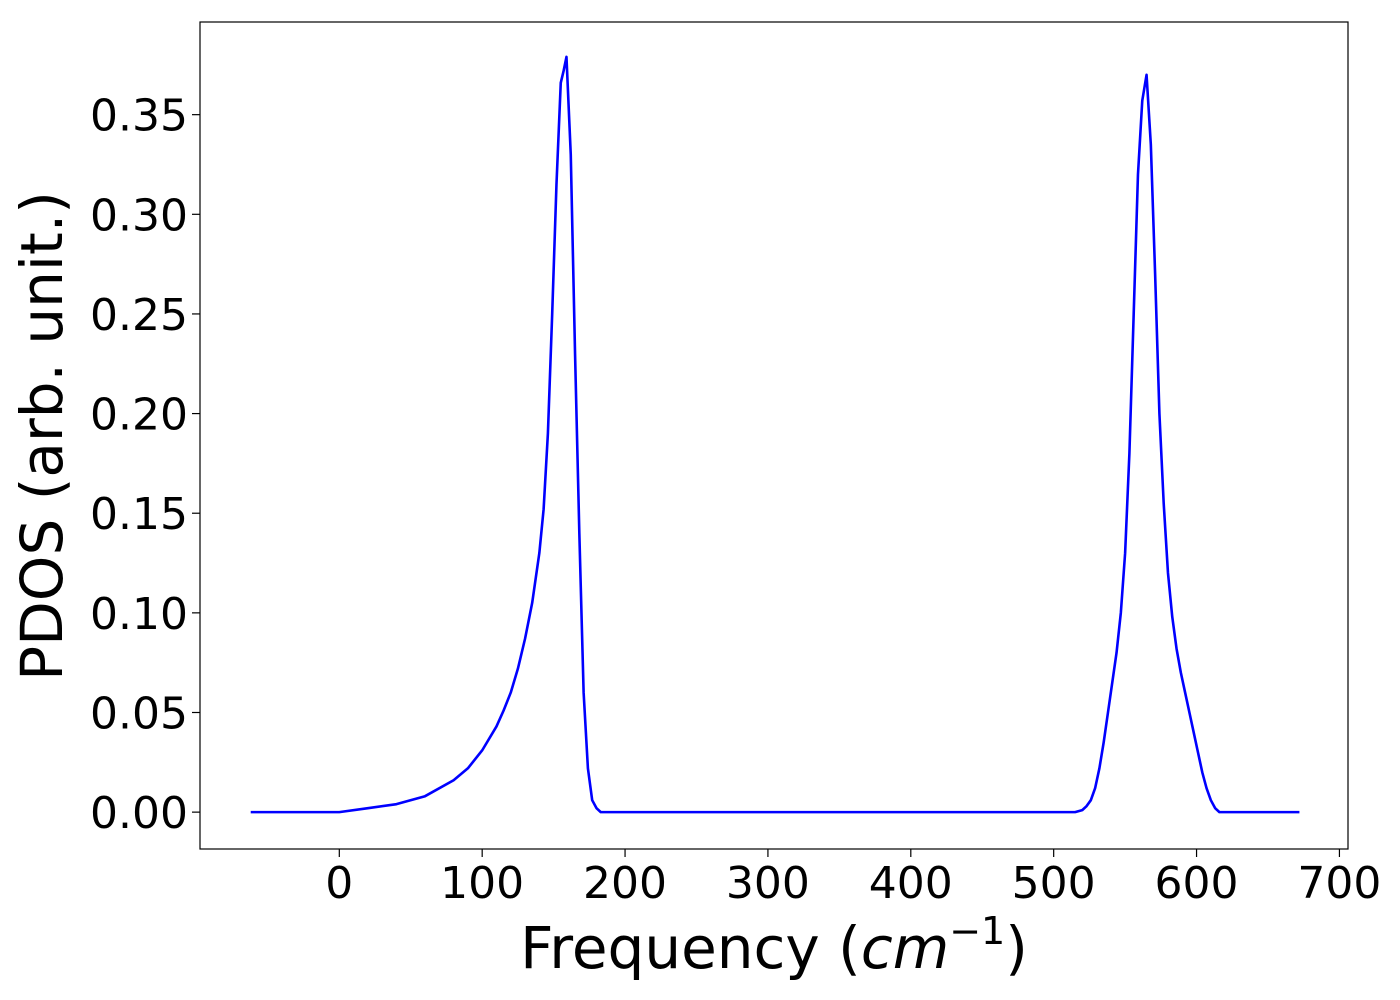 The height and width of the screenshot is (1000, 1400). I want to click on x-axis-unit-exponent: −1, so click(977, 931).